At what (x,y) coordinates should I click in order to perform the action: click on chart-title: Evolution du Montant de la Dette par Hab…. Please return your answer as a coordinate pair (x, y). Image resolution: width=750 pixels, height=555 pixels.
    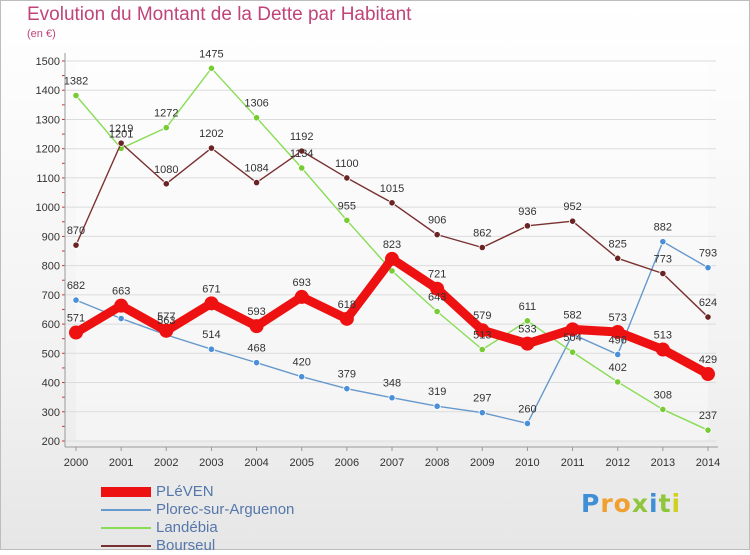
    Looking at the image, I should click on (219, 14).